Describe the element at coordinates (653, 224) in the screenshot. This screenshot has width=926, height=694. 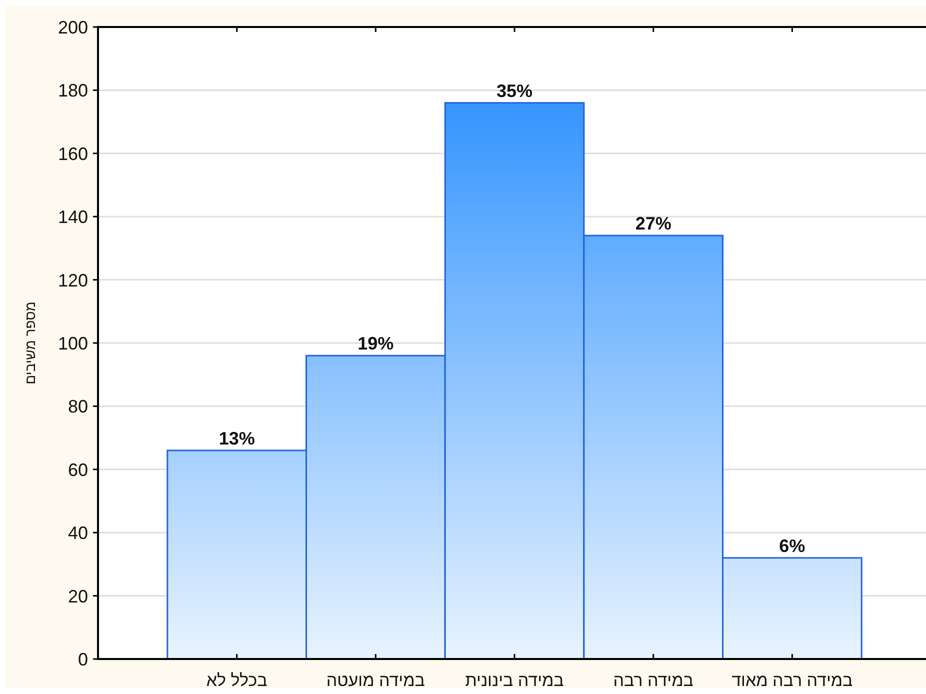
I see `annotation: 27%` at that location.